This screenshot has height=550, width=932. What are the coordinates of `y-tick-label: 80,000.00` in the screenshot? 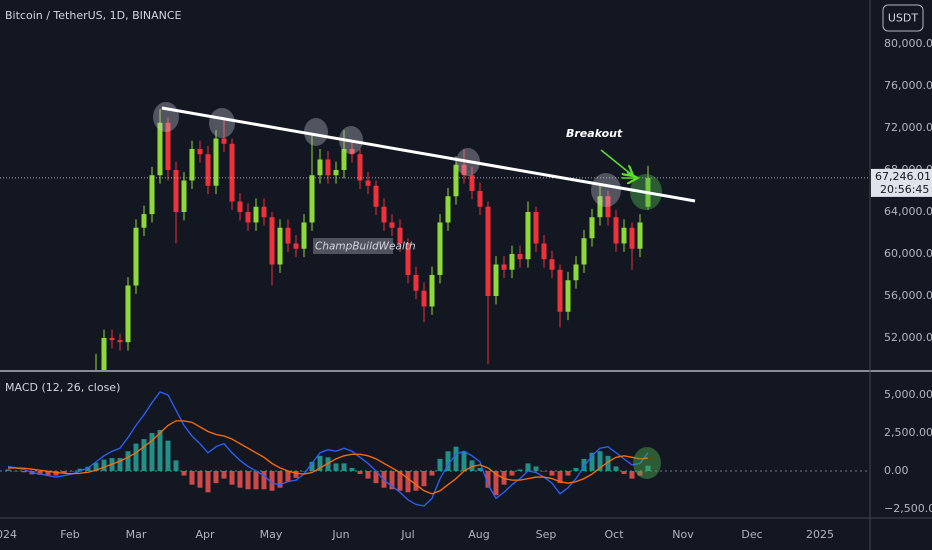 It's located at (908, 43).